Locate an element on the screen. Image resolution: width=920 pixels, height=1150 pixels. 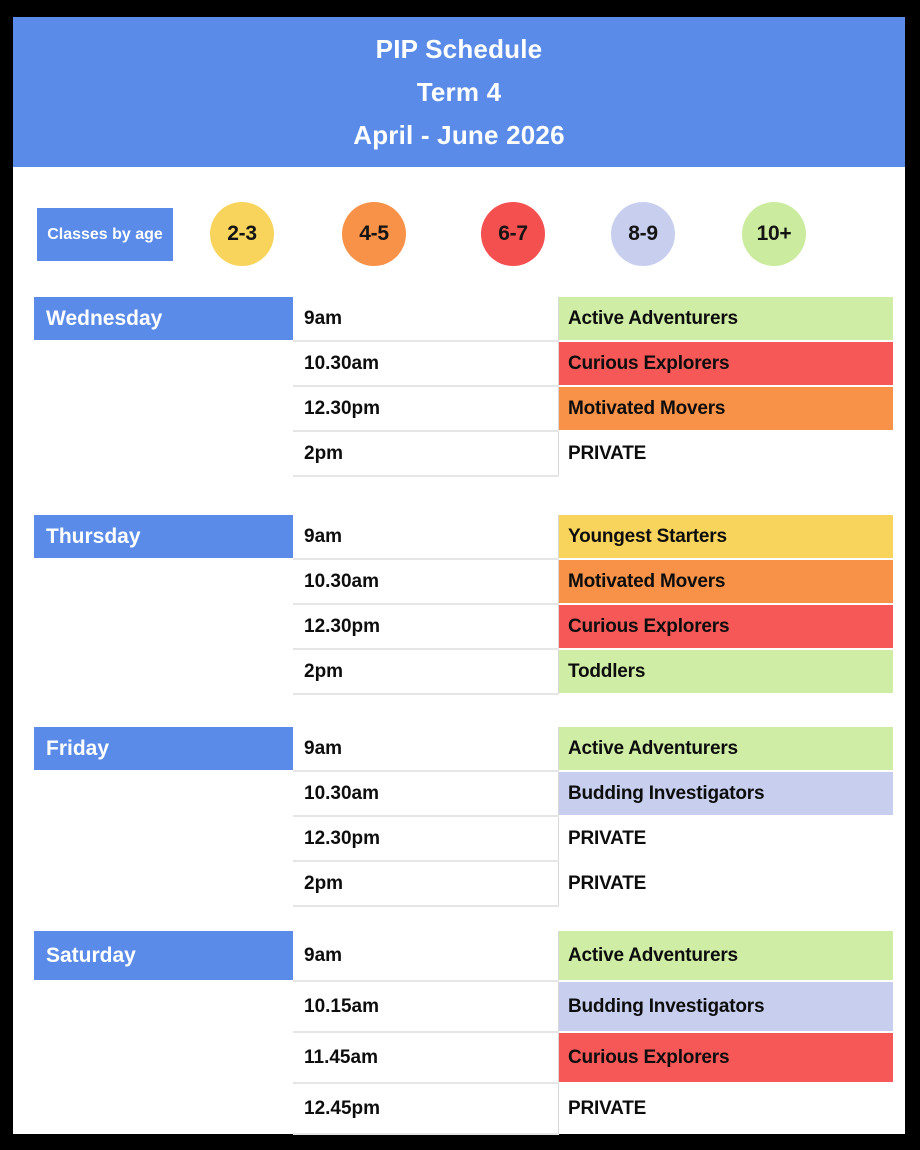
schedule-row: 12.30pm Motivated Movers is located at coordinates (593, 408).